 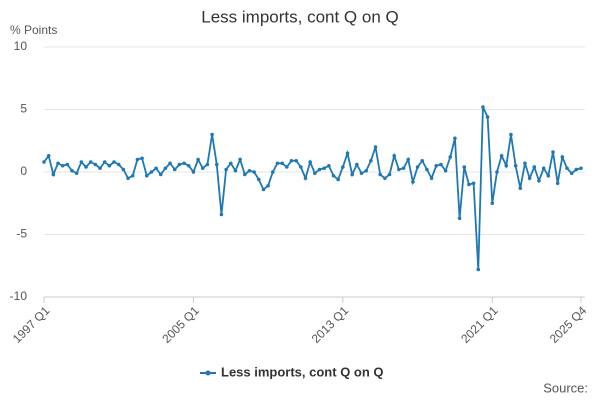 I want to click on y-tick-label: 5, so click(x=23, y=109).